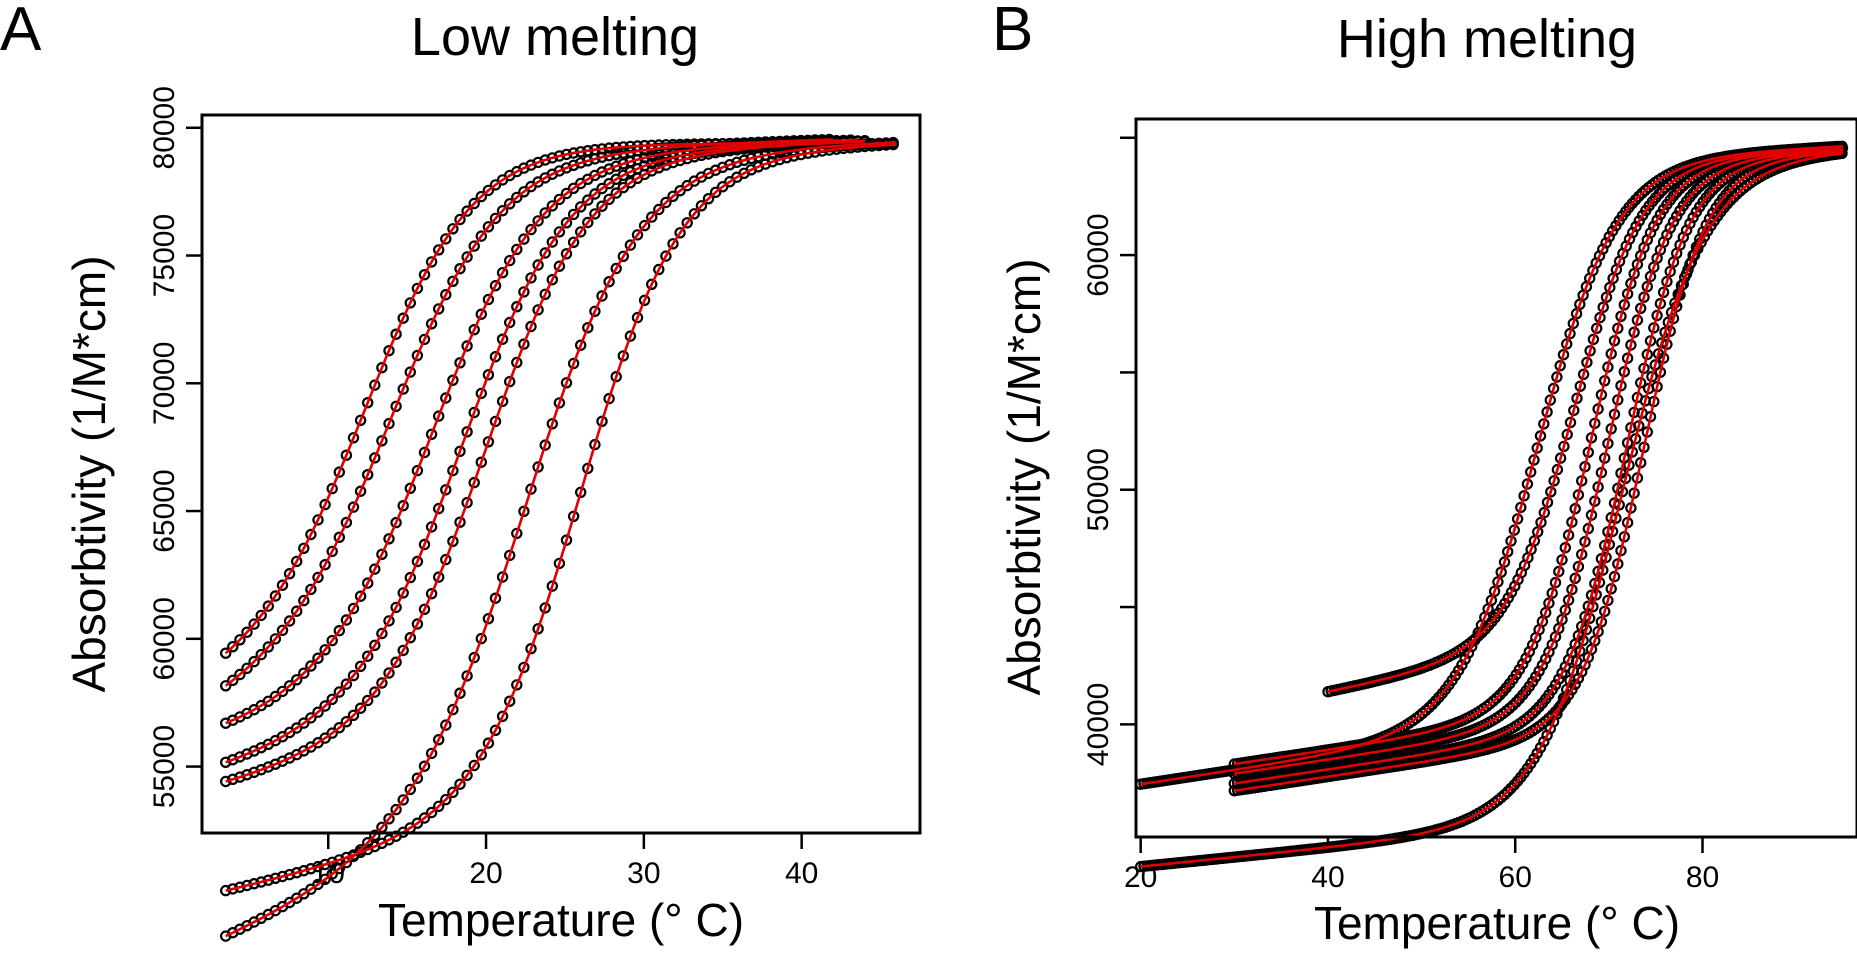 Image resolution: width=1857 pixels, height=954 pixels. What do you see at coordinates (89, 473) in the screenshot?
I see `y-axis-label-a: Absorbtivity (1/M*cm)` at bounding box center [89, 473].